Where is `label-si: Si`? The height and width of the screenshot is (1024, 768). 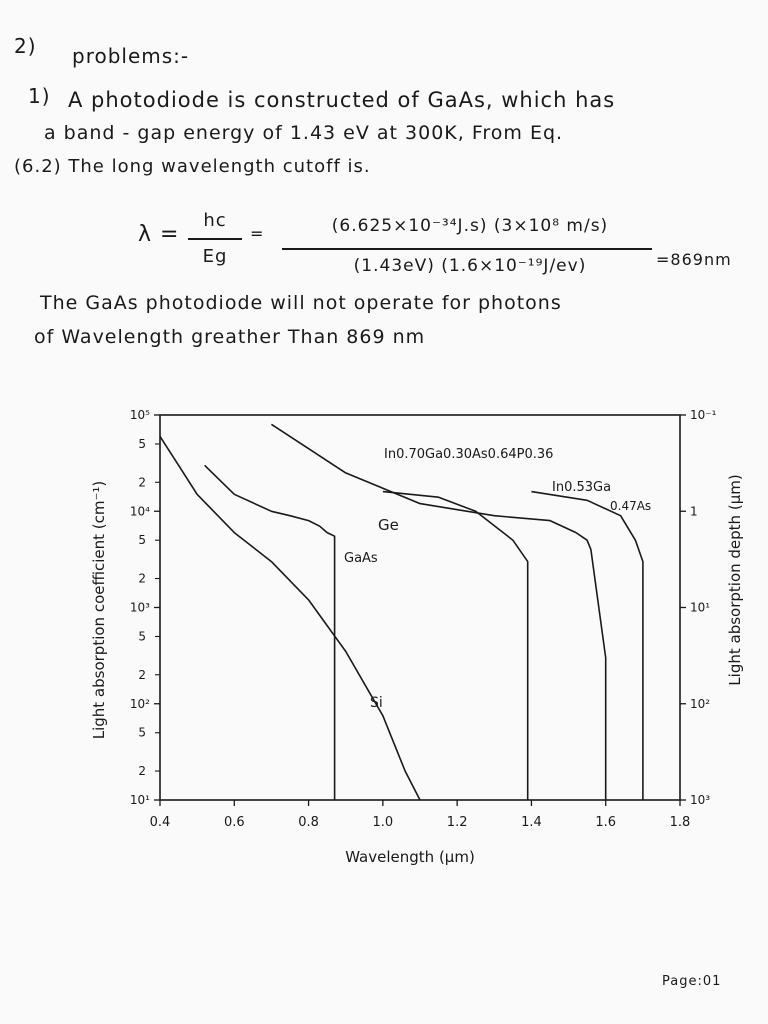
label-si: Si is located at coordinates (376, 703).